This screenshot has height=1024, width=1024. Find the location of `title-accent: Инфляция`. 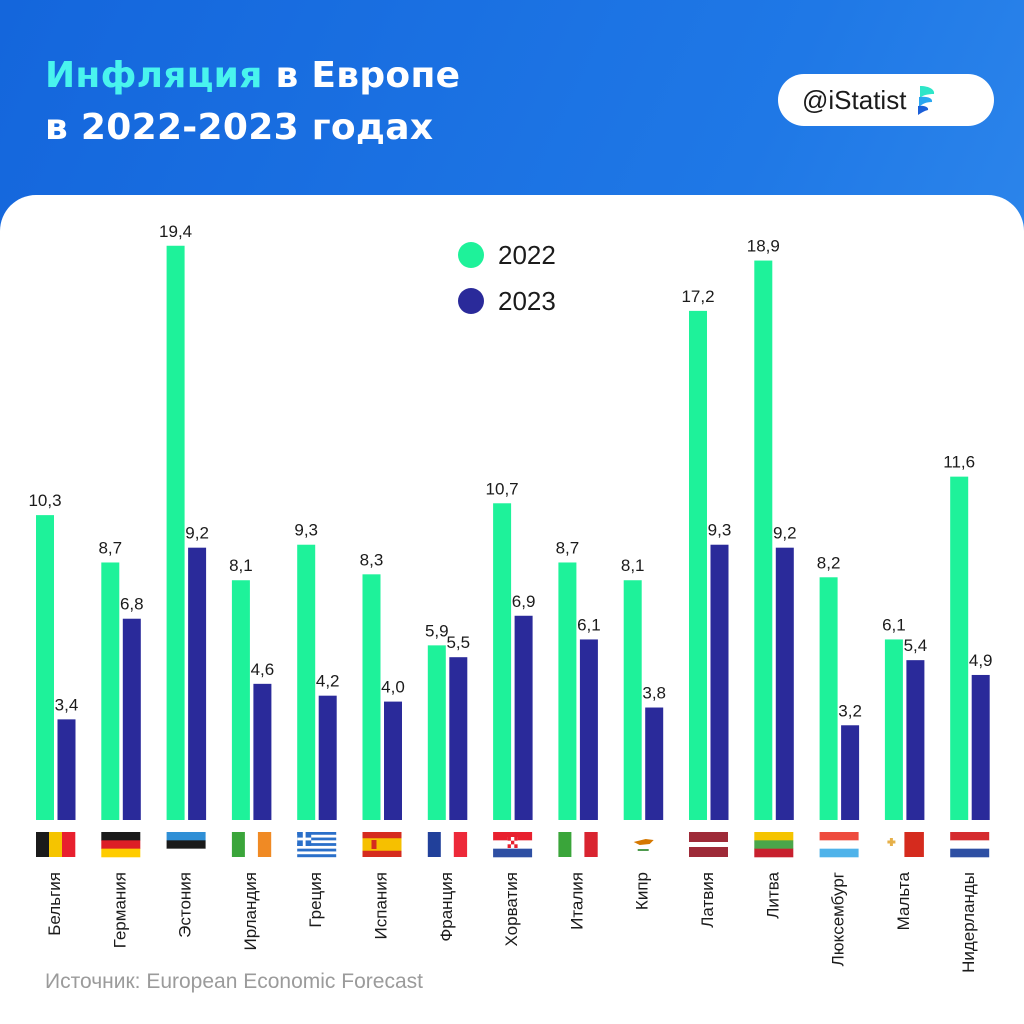

title-accent: Инфляция is located at coordinates (154, 75).